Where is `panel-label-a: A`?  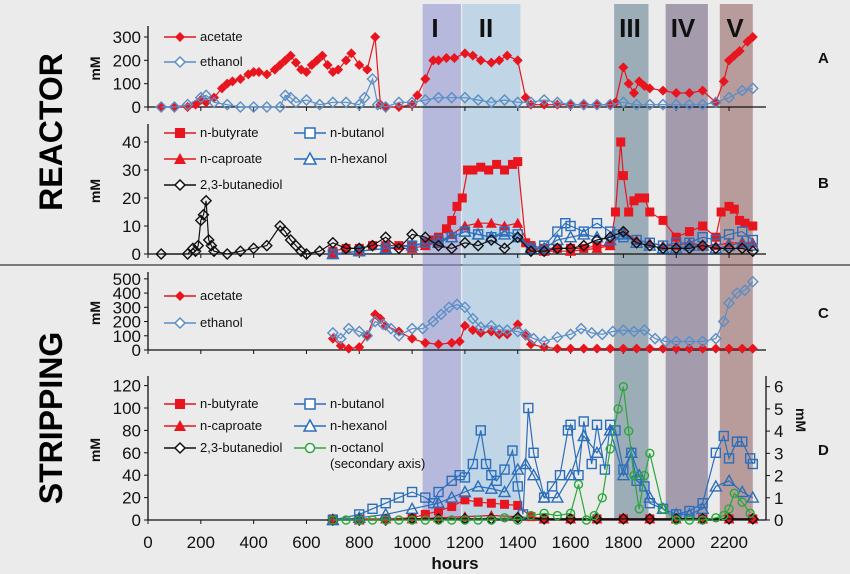 panel-label-a: A is located at coordinates (823, 58).